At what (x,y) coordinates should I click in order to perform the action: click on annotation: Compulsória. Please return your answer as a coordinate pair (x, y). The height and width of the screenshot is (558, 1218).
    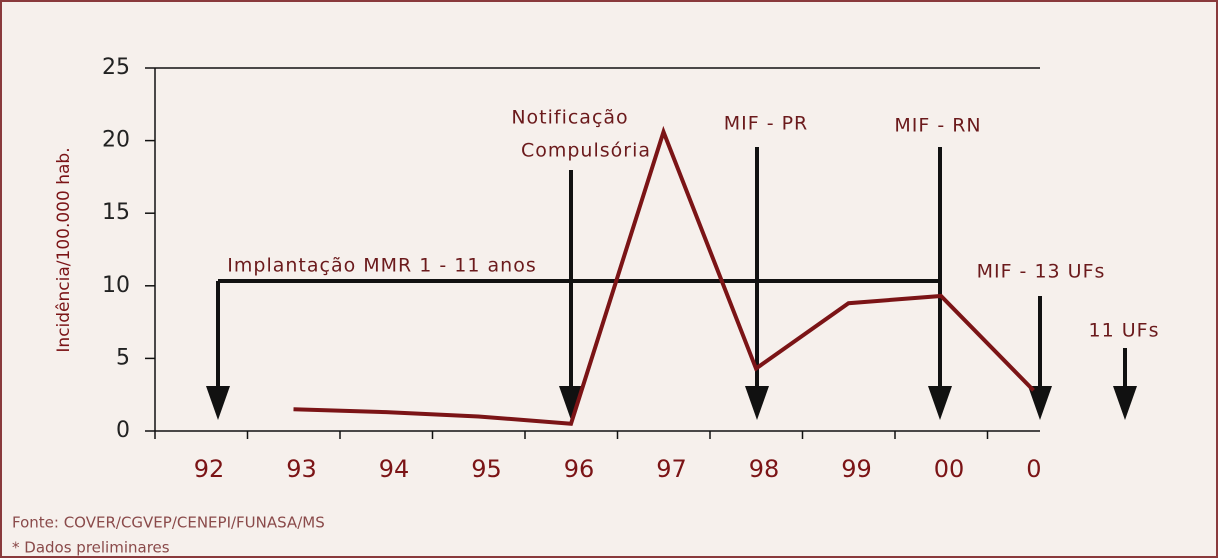
    Looking at the image, I should click on (586, 151).